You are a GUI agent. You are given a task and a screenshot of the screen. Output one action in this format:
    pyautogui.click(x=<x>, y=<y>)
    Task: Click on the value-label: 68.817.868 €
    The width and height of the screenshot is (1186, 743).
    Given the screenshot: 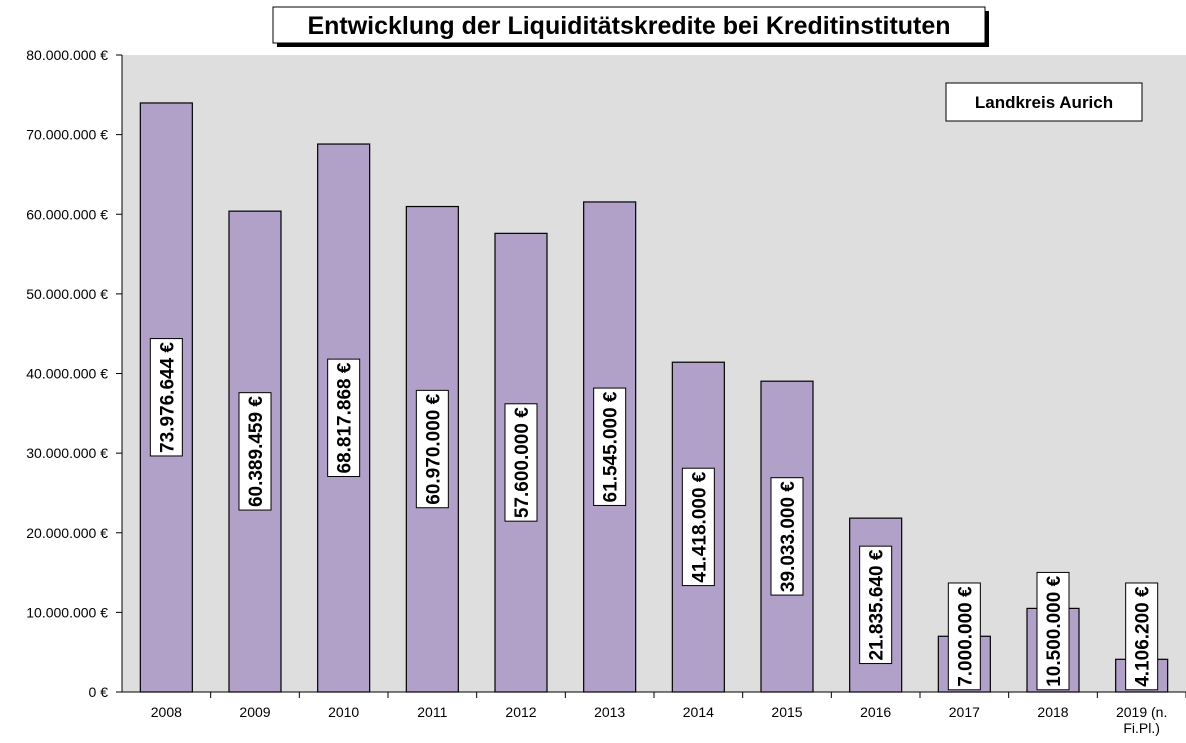 What is the action you would take?
    pyautogui.click(x=345, y=417)
    